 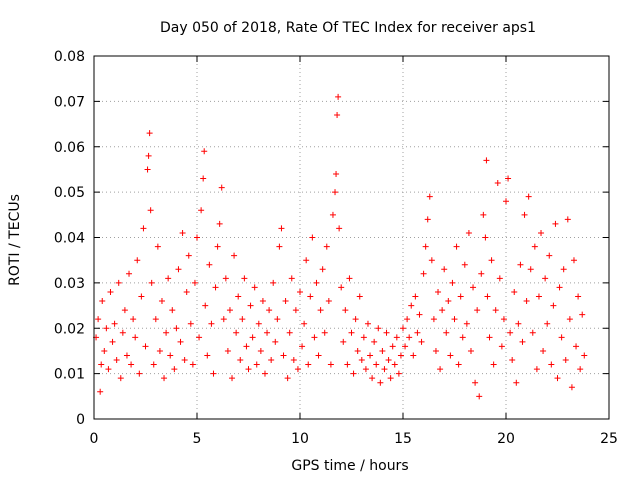 I want to click on y-tick-label: 0.05, so click(x=69, y=193).